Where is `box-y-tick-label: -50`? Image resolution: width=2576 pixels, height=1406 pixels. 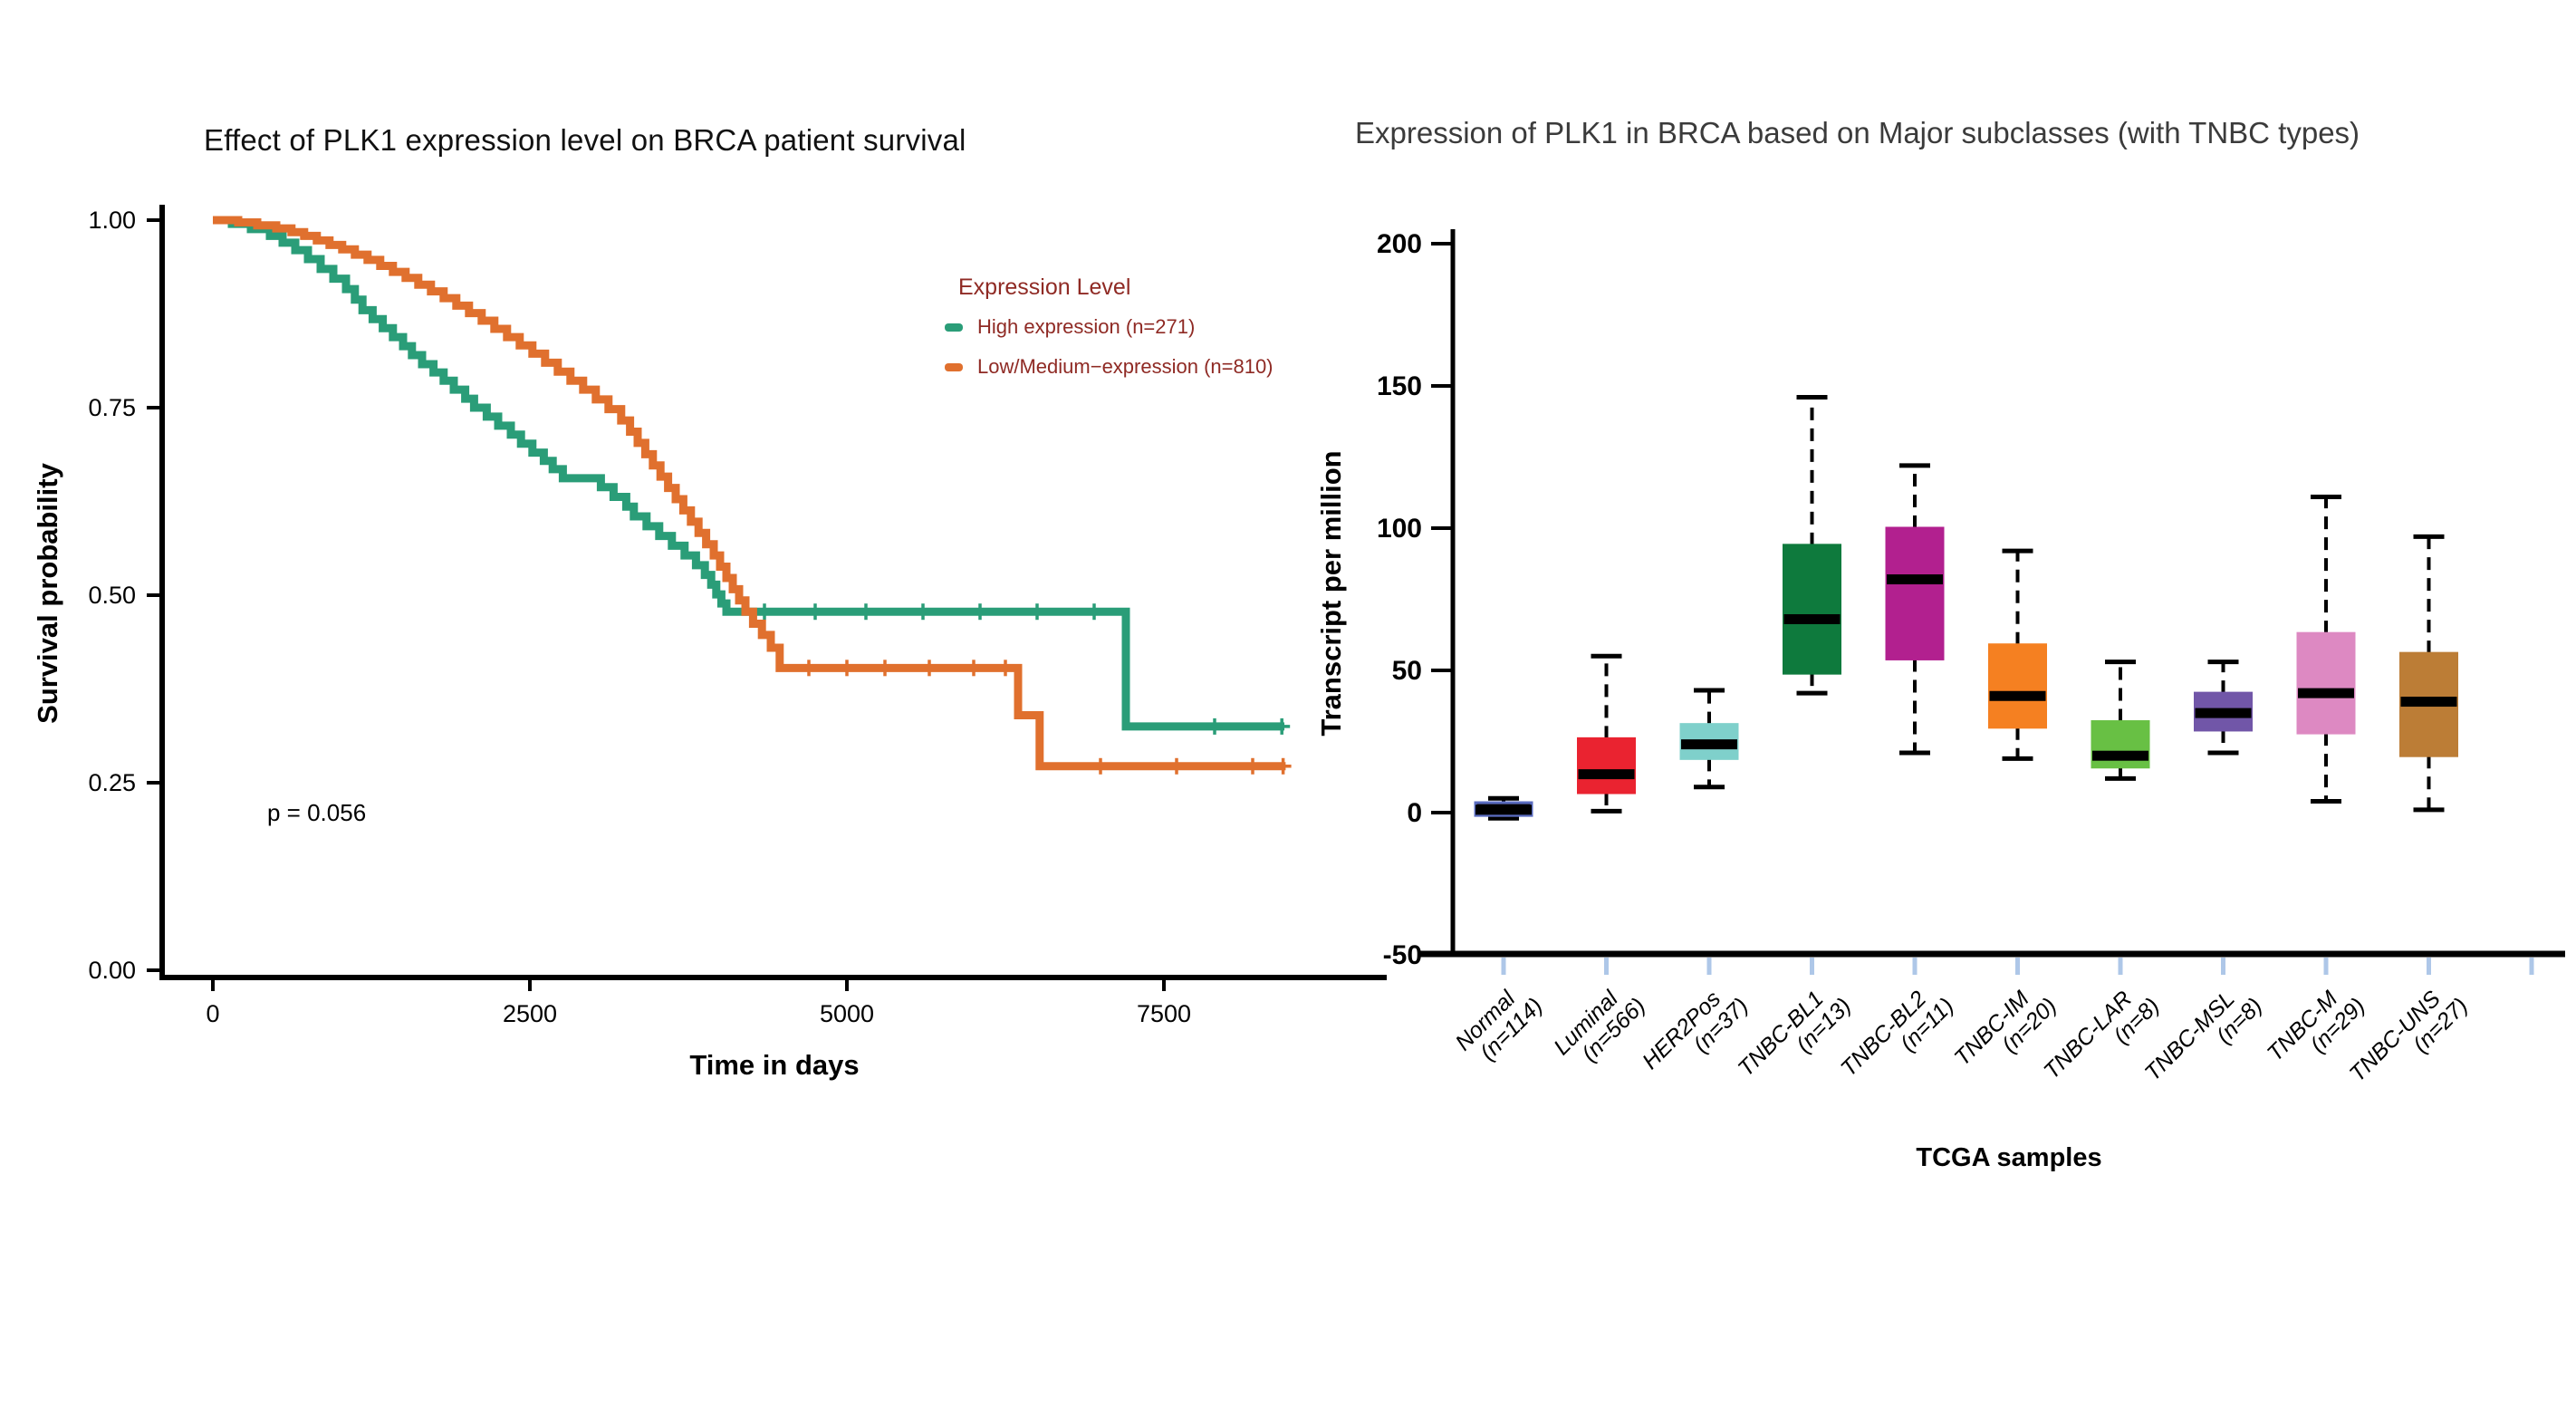 box-y-tick-label: -50 is located at coordinates (1402, 955).